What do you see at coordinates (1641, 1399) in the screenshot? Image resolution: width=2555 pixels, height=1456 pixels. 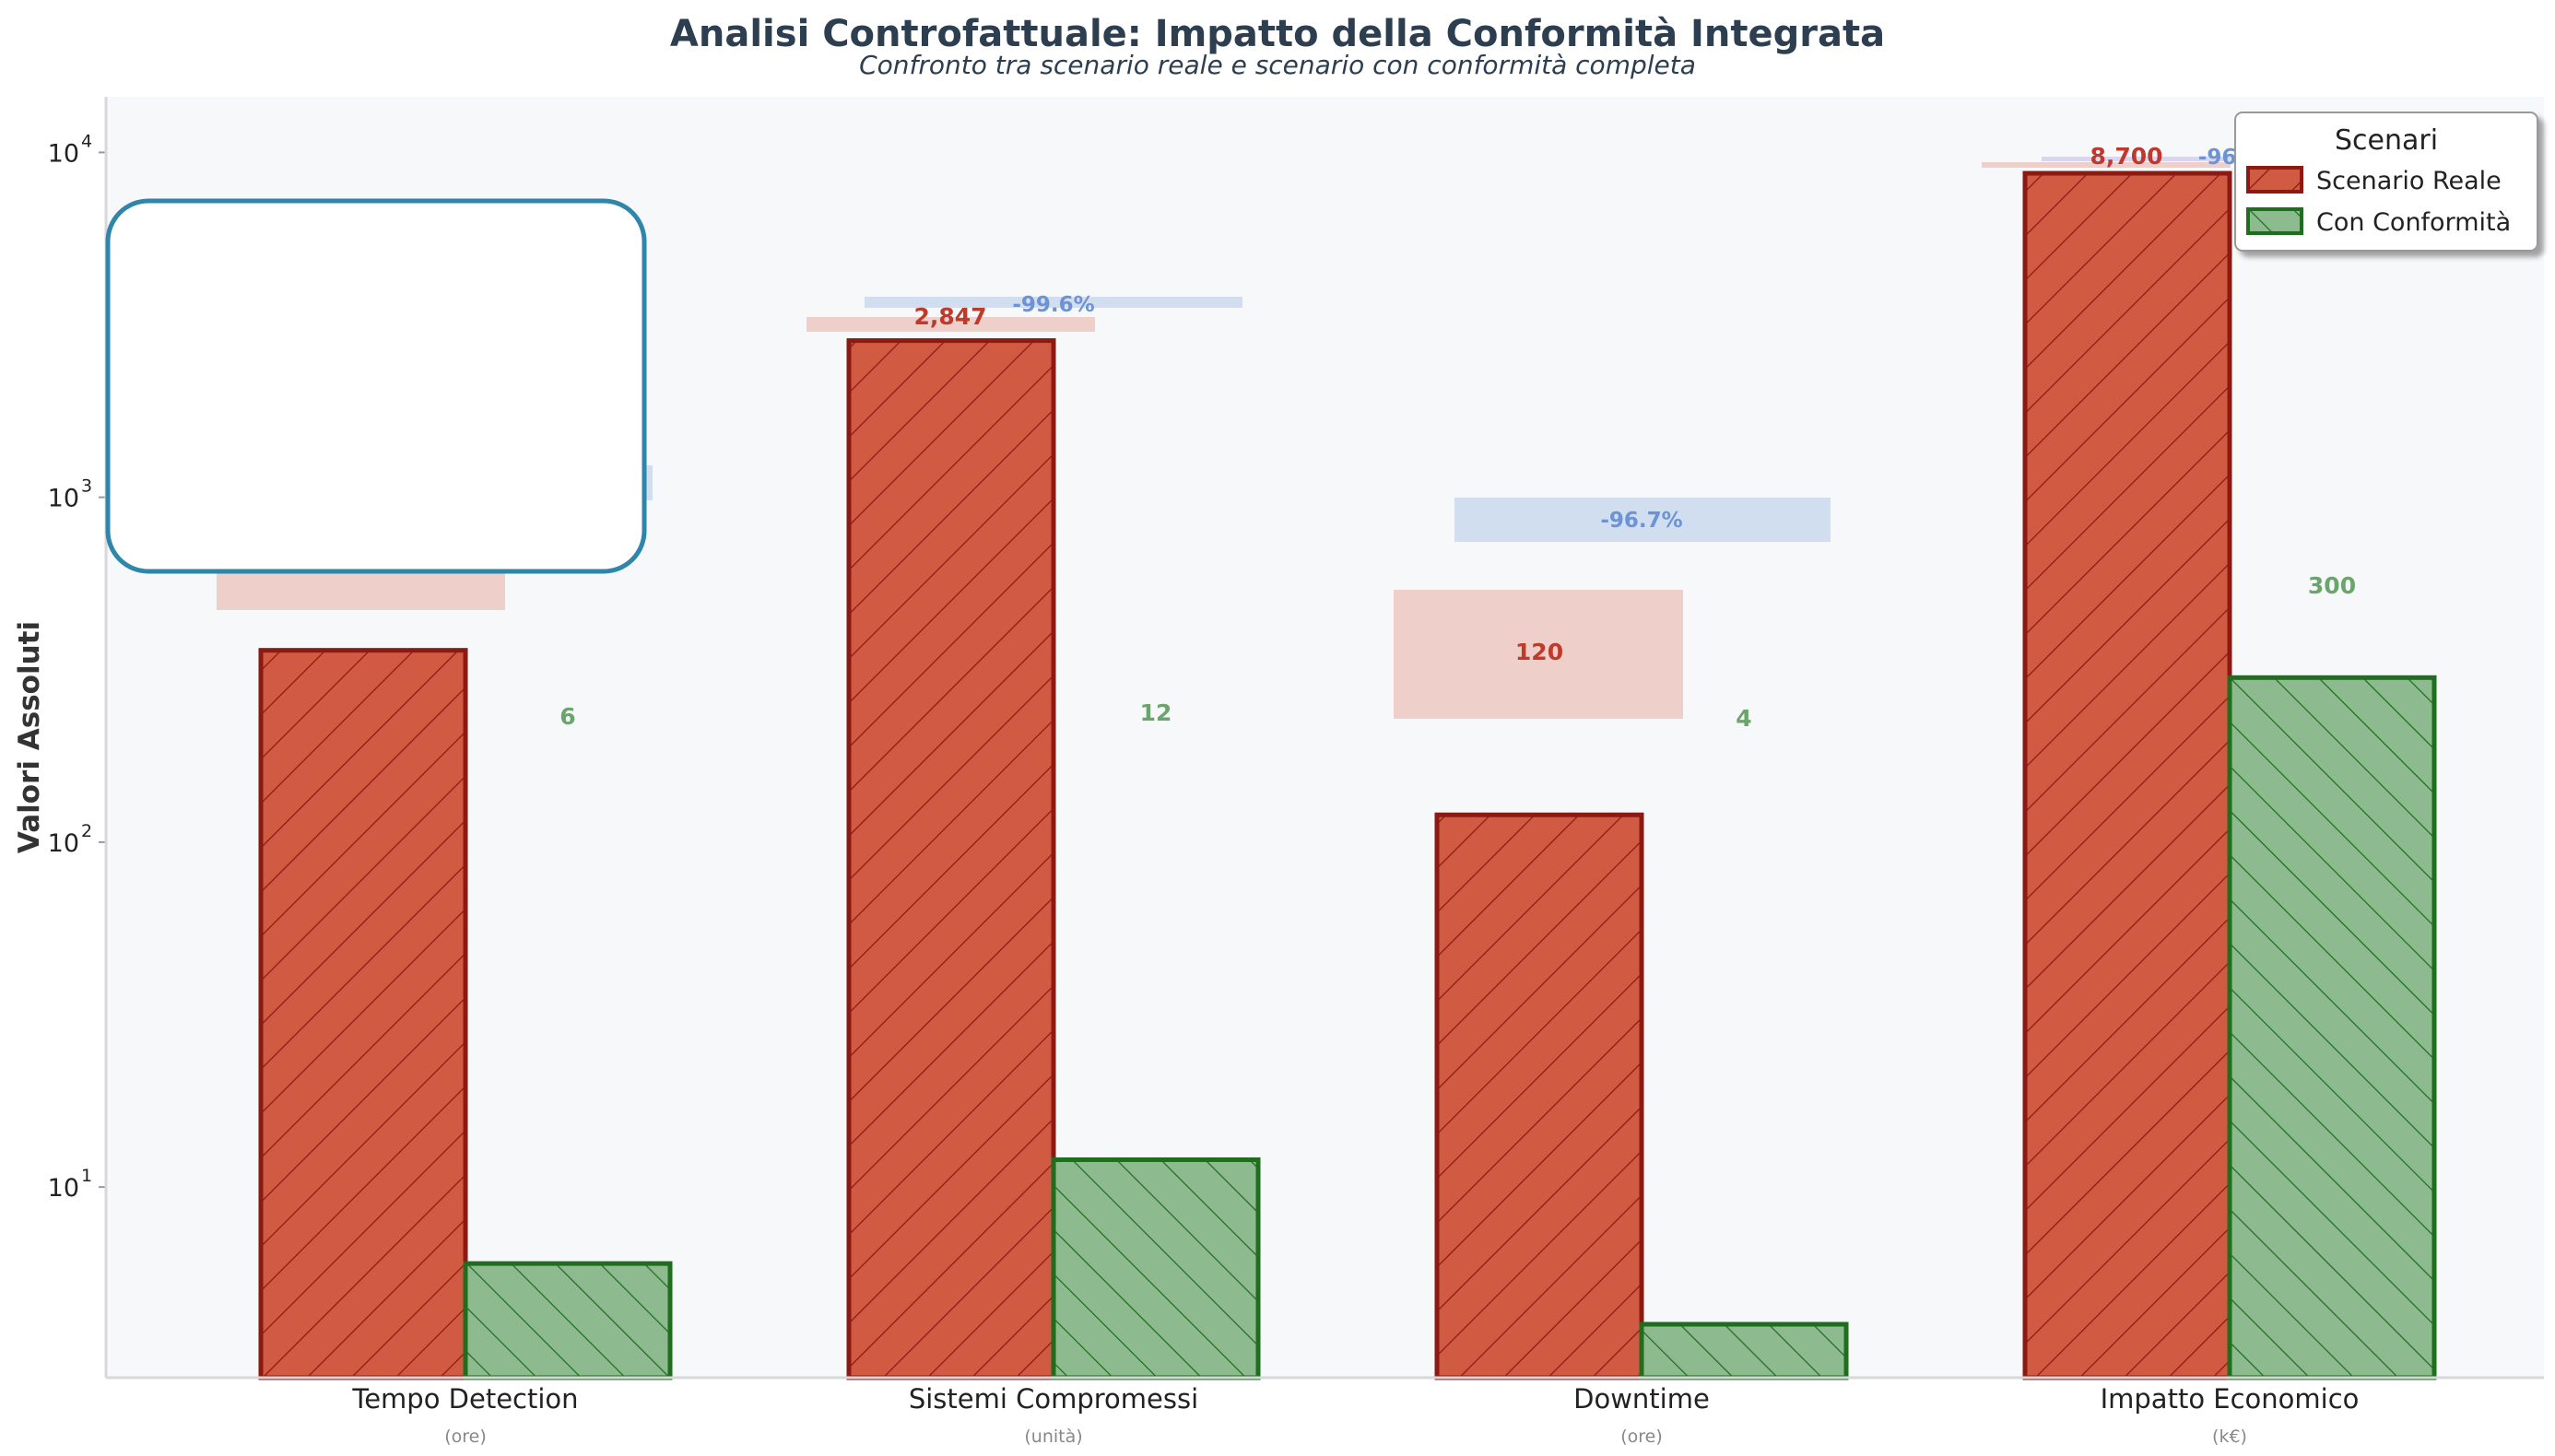 I see `x-tick-label: Downtime` at bounding box center [1641, 1399].